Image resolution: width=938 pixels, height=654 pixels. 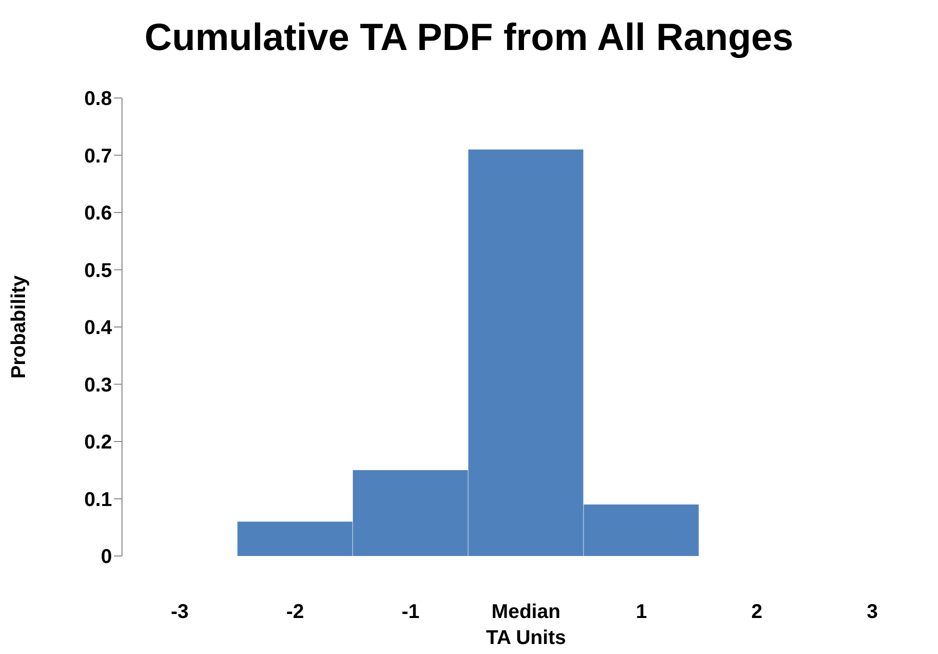 What do you see at coordinates (98, 328) in the screenshot?
I see `y-tick-label: 0.4` at bounding box center [98, 328].